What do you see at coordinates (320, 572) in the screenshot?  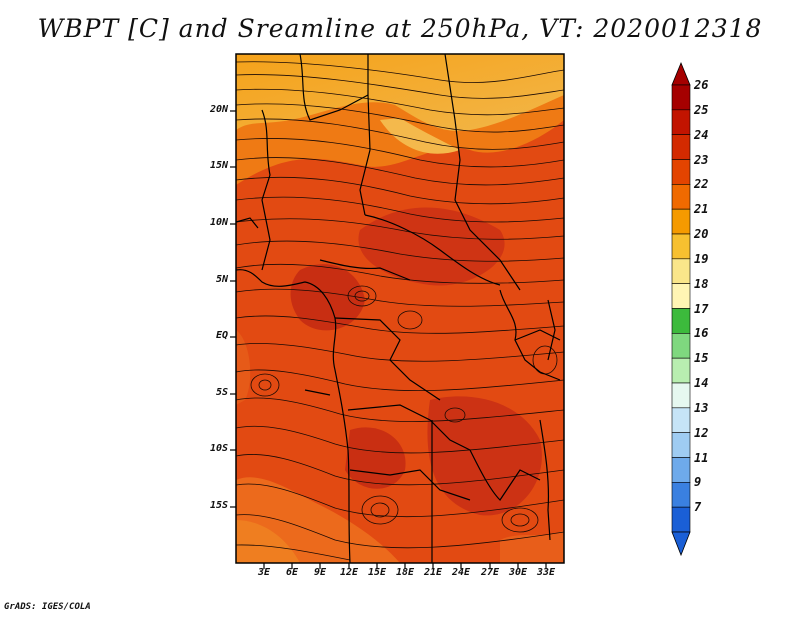 I see `lon-label: 9E` at bounding box center [320, 572].